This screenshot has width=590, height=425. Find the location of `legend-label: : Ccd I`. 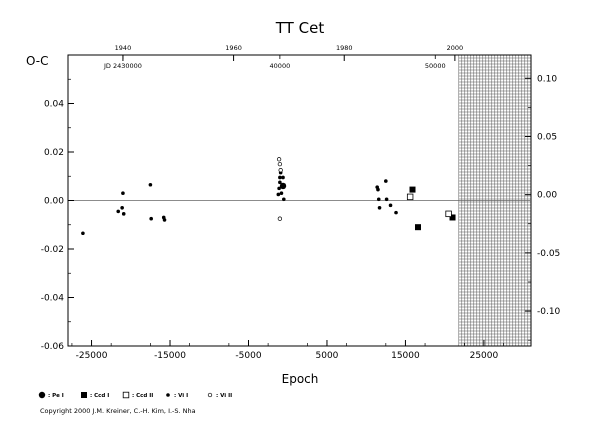

legend-label: : Ccd I is located at coordinates (99, 396).